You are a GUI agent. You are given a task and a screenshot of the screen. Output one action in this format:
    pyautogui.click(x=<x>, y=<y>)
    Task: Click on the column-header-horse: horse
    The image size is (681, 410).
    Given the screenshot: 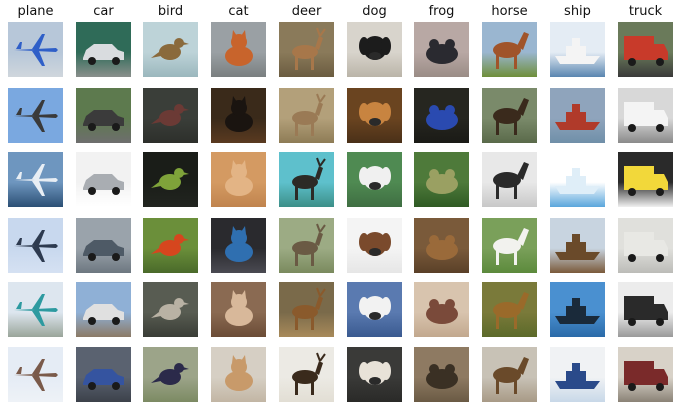 What is the action you would take?
    pyautogui.click(x=509, y=11)
    